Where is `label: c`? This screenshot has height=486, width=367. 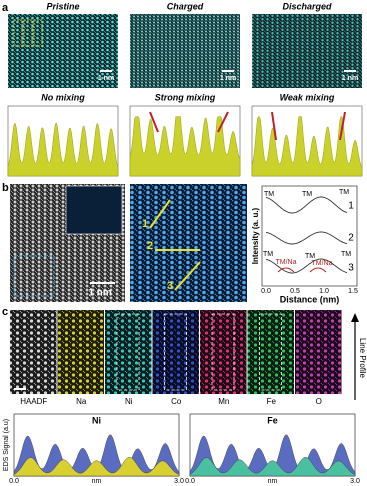
label: c is located at coordinates (5, 312).